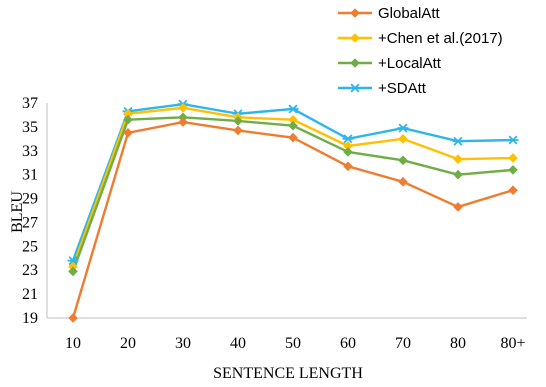 The width and height of the screenshot is (546, 387). I want to click on legend-item: +Chen et al.(2017), so click(420, 38).